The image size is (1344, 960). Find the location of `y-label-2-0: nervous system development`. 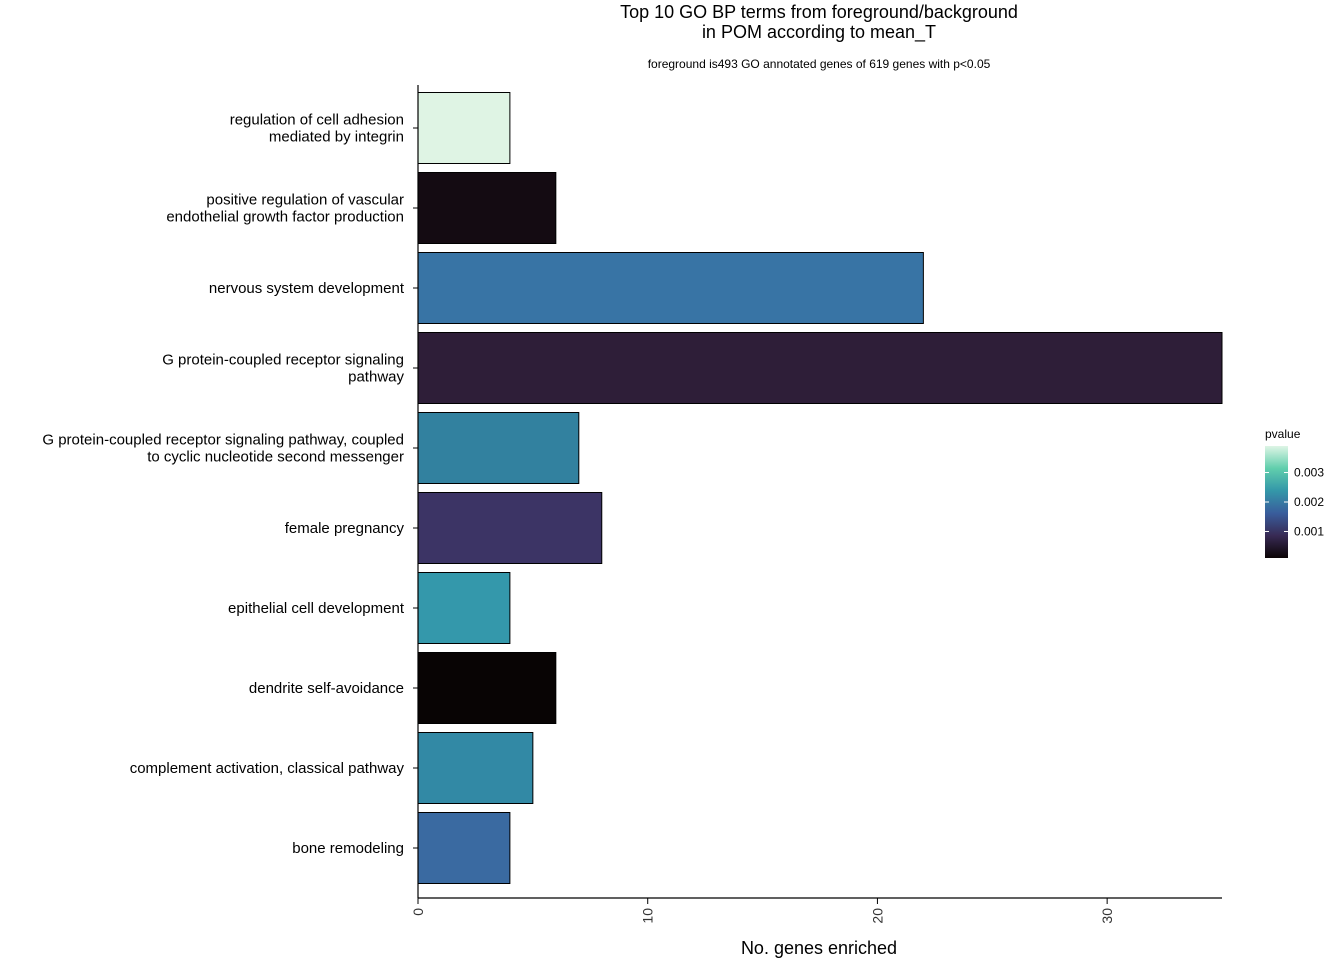

y-label-2-0: nervous system development is located at coordinates (307, 288).